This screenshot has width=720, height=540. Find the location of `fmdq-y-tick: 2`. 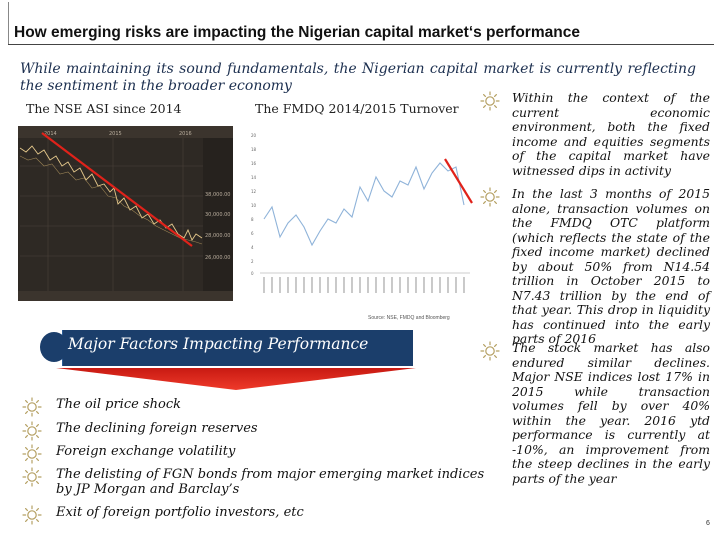

fmdq-y-tick: 2 is located at coordinates (252, 261).